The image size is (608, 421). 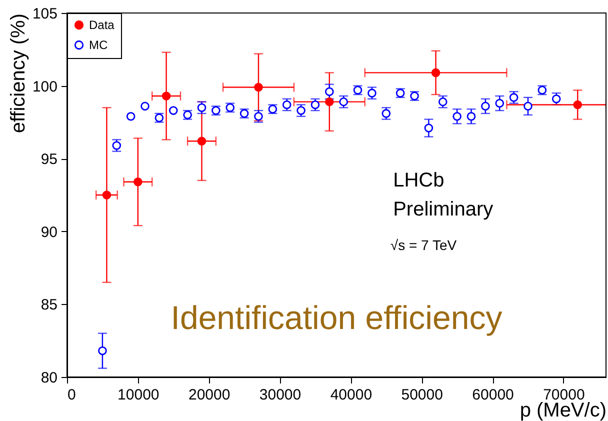 I want to click on annotation: LHCb, so click(x=418, y=180).